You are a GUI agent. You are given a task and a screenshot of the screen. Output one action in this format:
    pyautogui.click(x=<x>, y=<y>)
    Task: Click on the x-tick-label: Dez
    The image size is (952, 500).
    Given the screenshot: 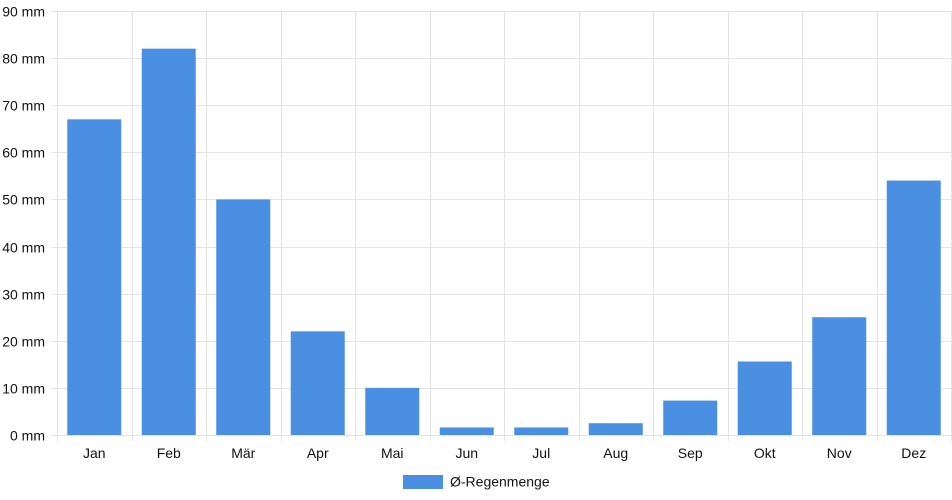 What is the action you would take?
    pyautogui.click(x=913, y=453)
    